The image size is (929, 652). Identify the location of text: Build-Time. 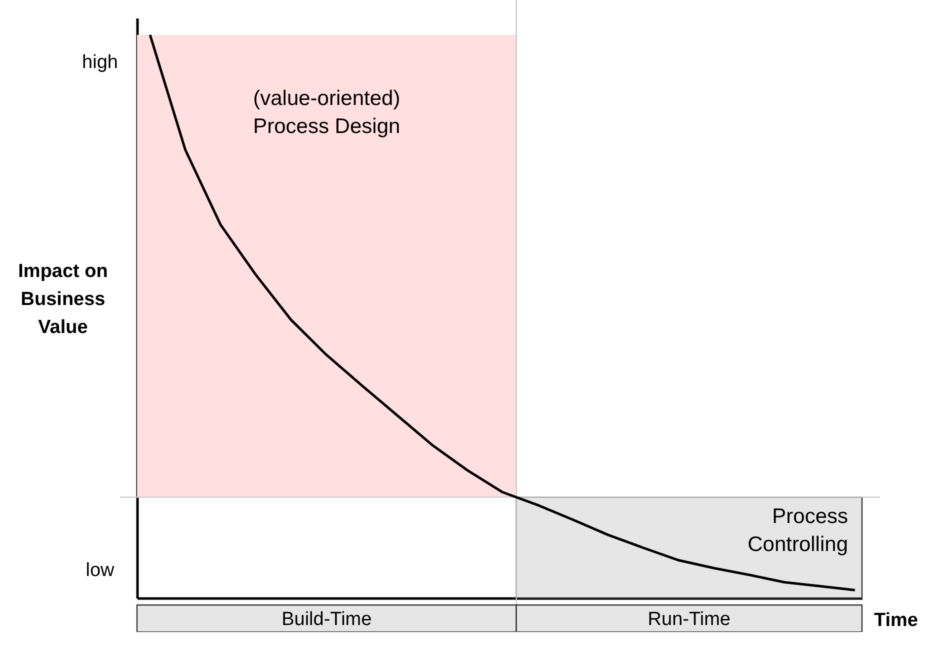
(327, 619).